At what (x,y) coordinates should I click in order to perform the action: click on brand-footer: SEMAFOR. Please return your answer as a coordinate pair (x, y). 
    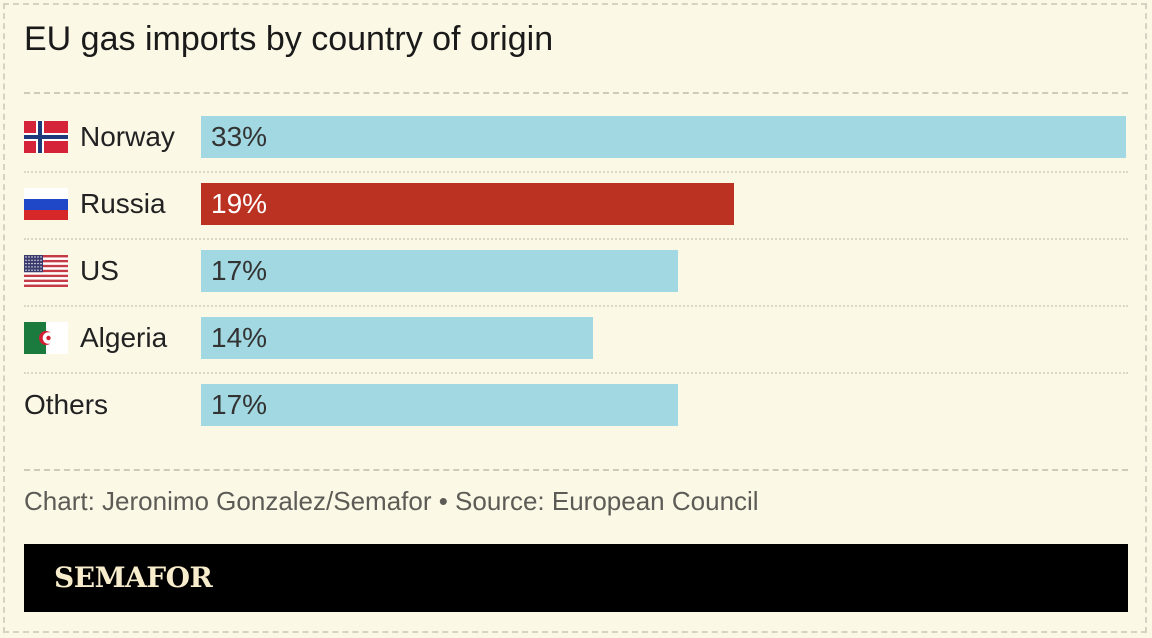
    Looking at the image, I should click on (576, 578).